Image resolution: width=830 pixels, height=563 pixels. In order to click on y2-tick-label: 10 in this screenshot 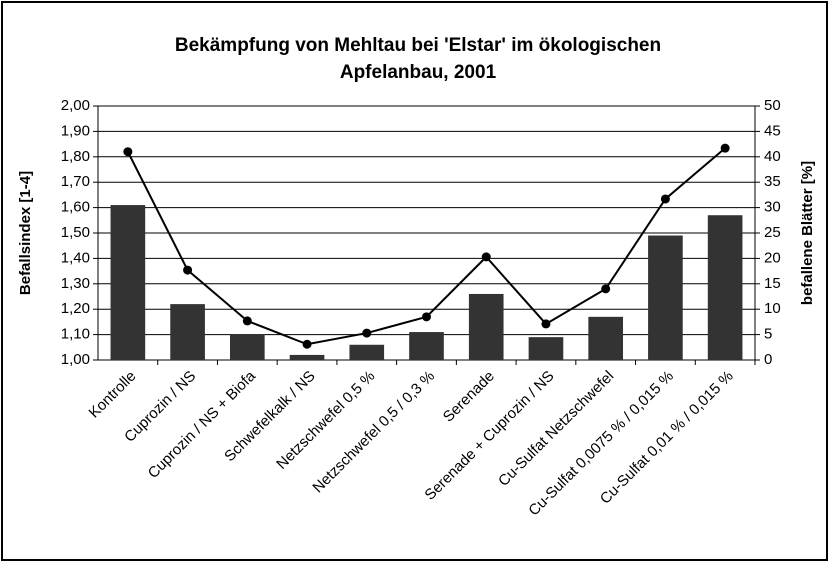, I will do `click(772, 308)`.